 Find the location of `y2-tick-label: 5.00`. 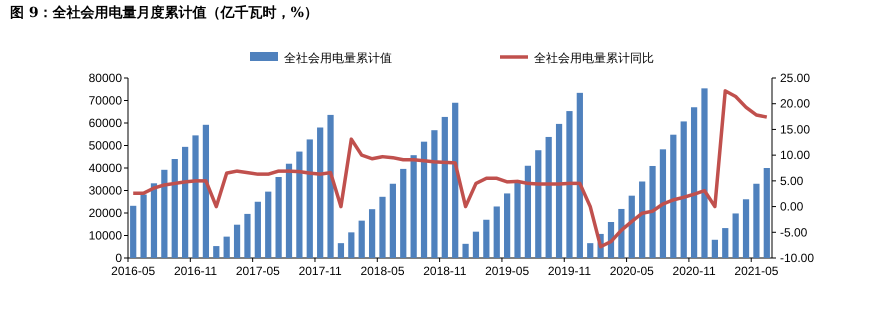

y2-tick-label: 5.00 is located at coordinates (792, 181).